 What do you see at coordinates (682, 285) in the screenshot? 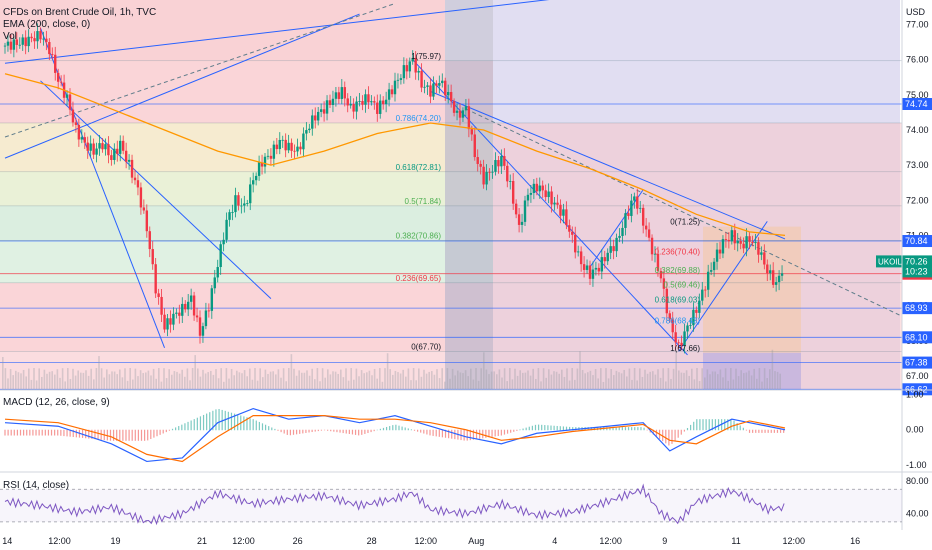
I see `fib-right-label-3: 0.5(69.46)` at bounding box center [682, 285].